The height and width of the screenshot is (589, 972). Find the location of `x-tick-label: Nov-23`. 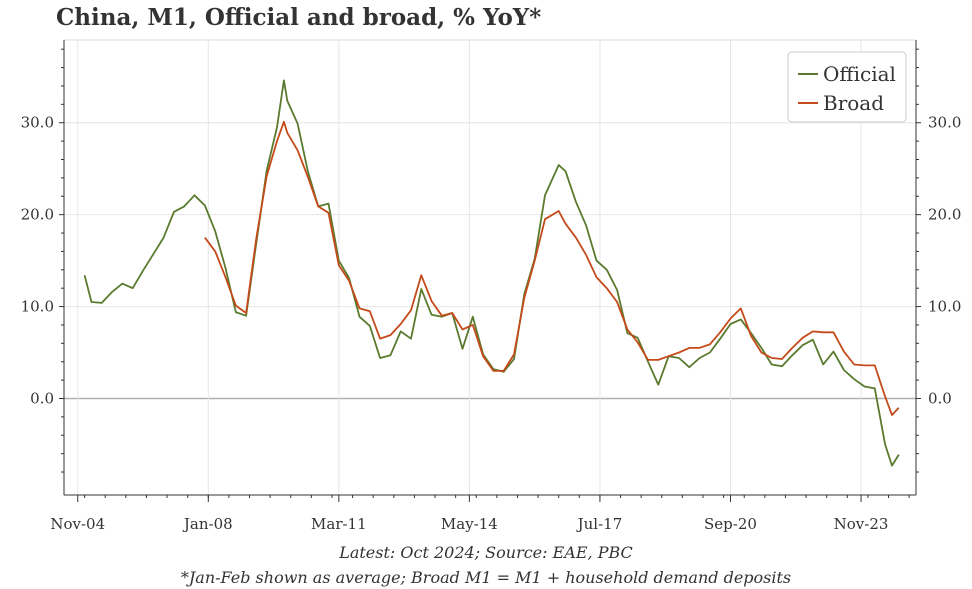

x-tick-label: Nov-23 is located at coordinates (861, 524).